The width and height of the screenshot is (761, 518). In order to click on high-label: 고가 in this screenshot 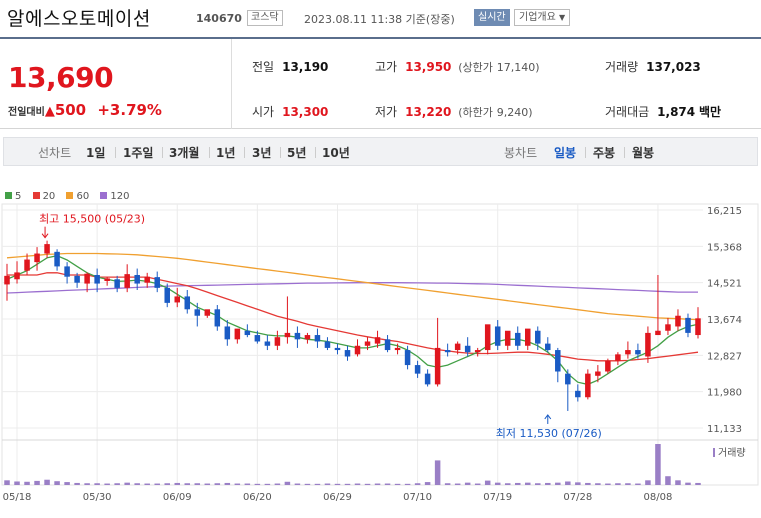, I will do `click(386, 67)`.